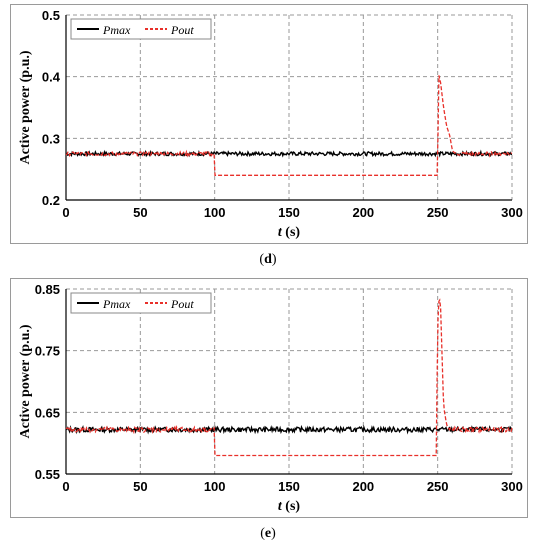 Image resolution: width=536 pixels, height=550 pixels. I want to click on caption-e: (e), so click(268, 533).